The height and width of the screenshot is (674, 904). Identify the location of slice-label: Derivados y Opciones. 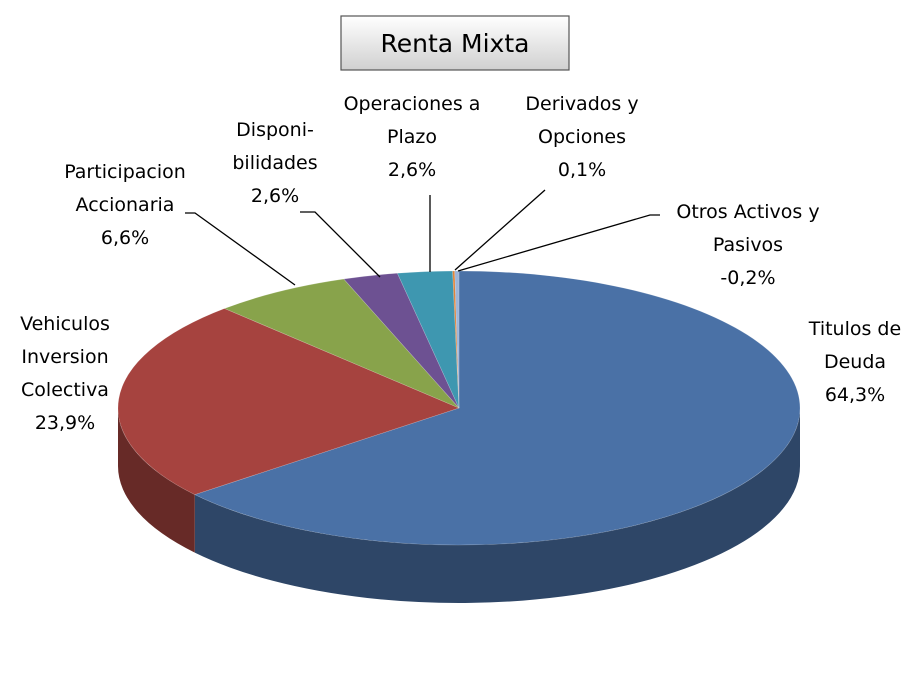
(581, 120).